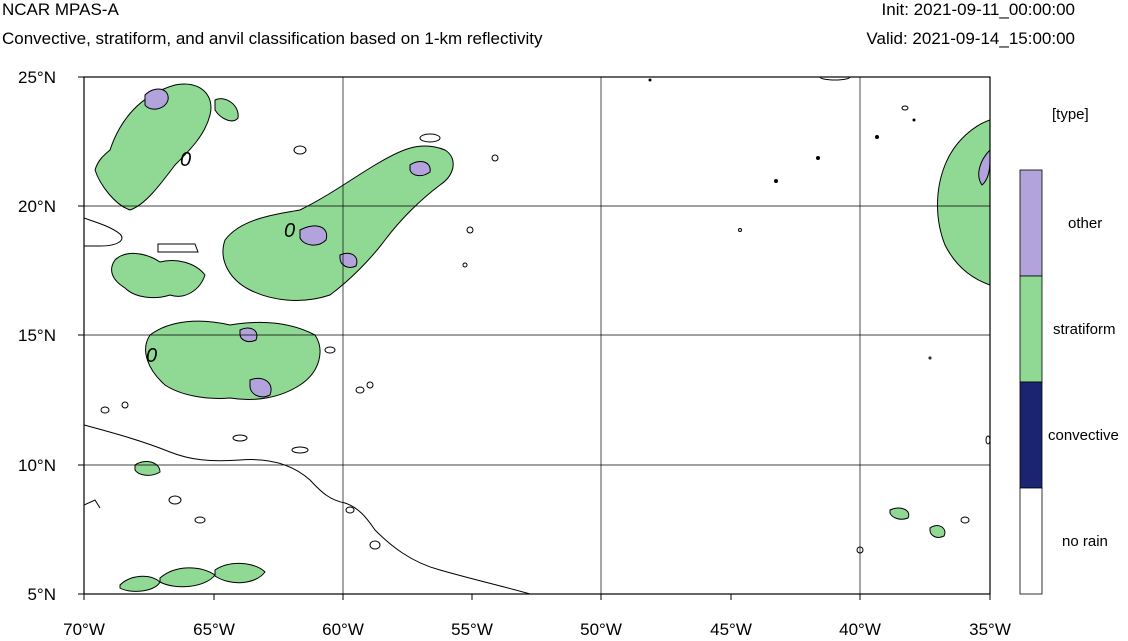 The width and height of the screenshot is (1128, 641). What do you see at coordinates (970, 38) in the screenshot?
I see `valid-time: Valid: 2021-09-14_15:00:00` at bounding box center [970, 38].